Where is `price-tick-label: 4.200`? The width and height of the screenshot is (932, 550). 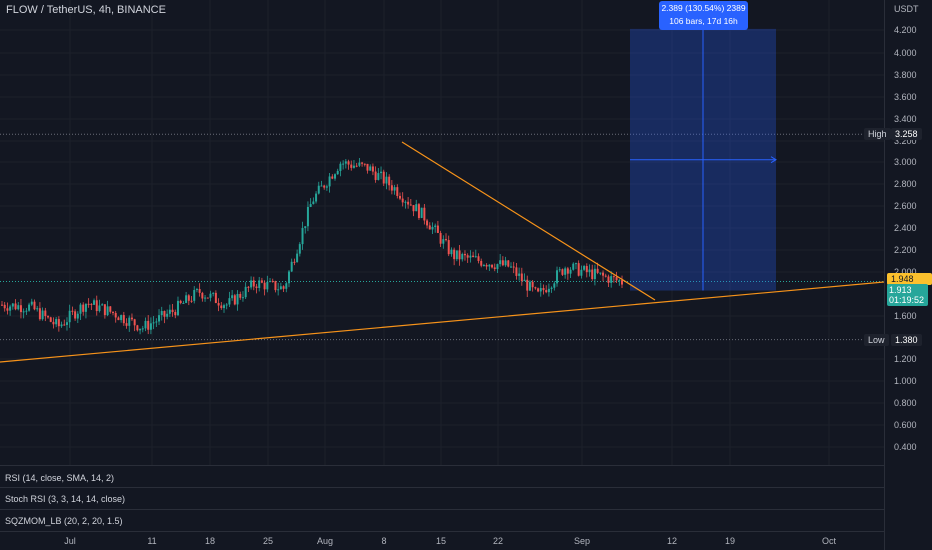 price-tick-label: 4.200 is located at coordinates (905, 30).